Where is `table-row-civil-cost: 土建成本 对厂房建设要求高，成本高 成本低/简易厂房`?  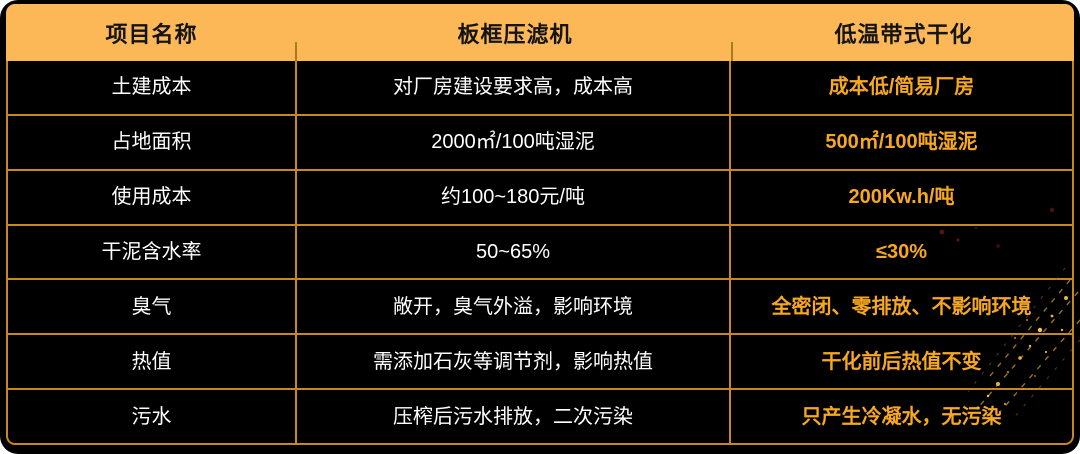 table-row-civil-cost: 土建成本 对厂房建设要求高，成本高 成本低/简易厂房 is located at coordinates (540, 88).